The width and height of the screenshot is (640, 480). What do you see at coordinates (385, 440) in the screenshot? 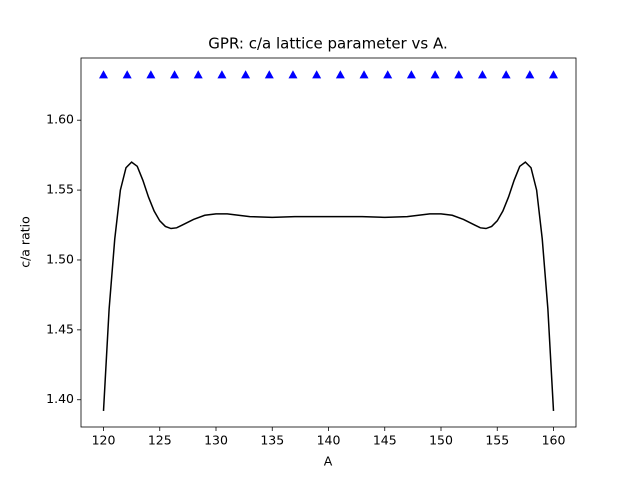
I see `x-tick-label: 145` at bounding box center [385, 440].